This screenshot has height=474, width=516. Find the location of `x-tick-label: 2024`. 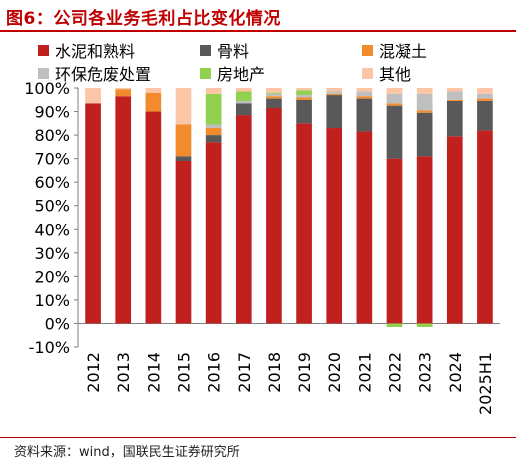

x-tick-label: 2024 is located at coordinates (455, 372).